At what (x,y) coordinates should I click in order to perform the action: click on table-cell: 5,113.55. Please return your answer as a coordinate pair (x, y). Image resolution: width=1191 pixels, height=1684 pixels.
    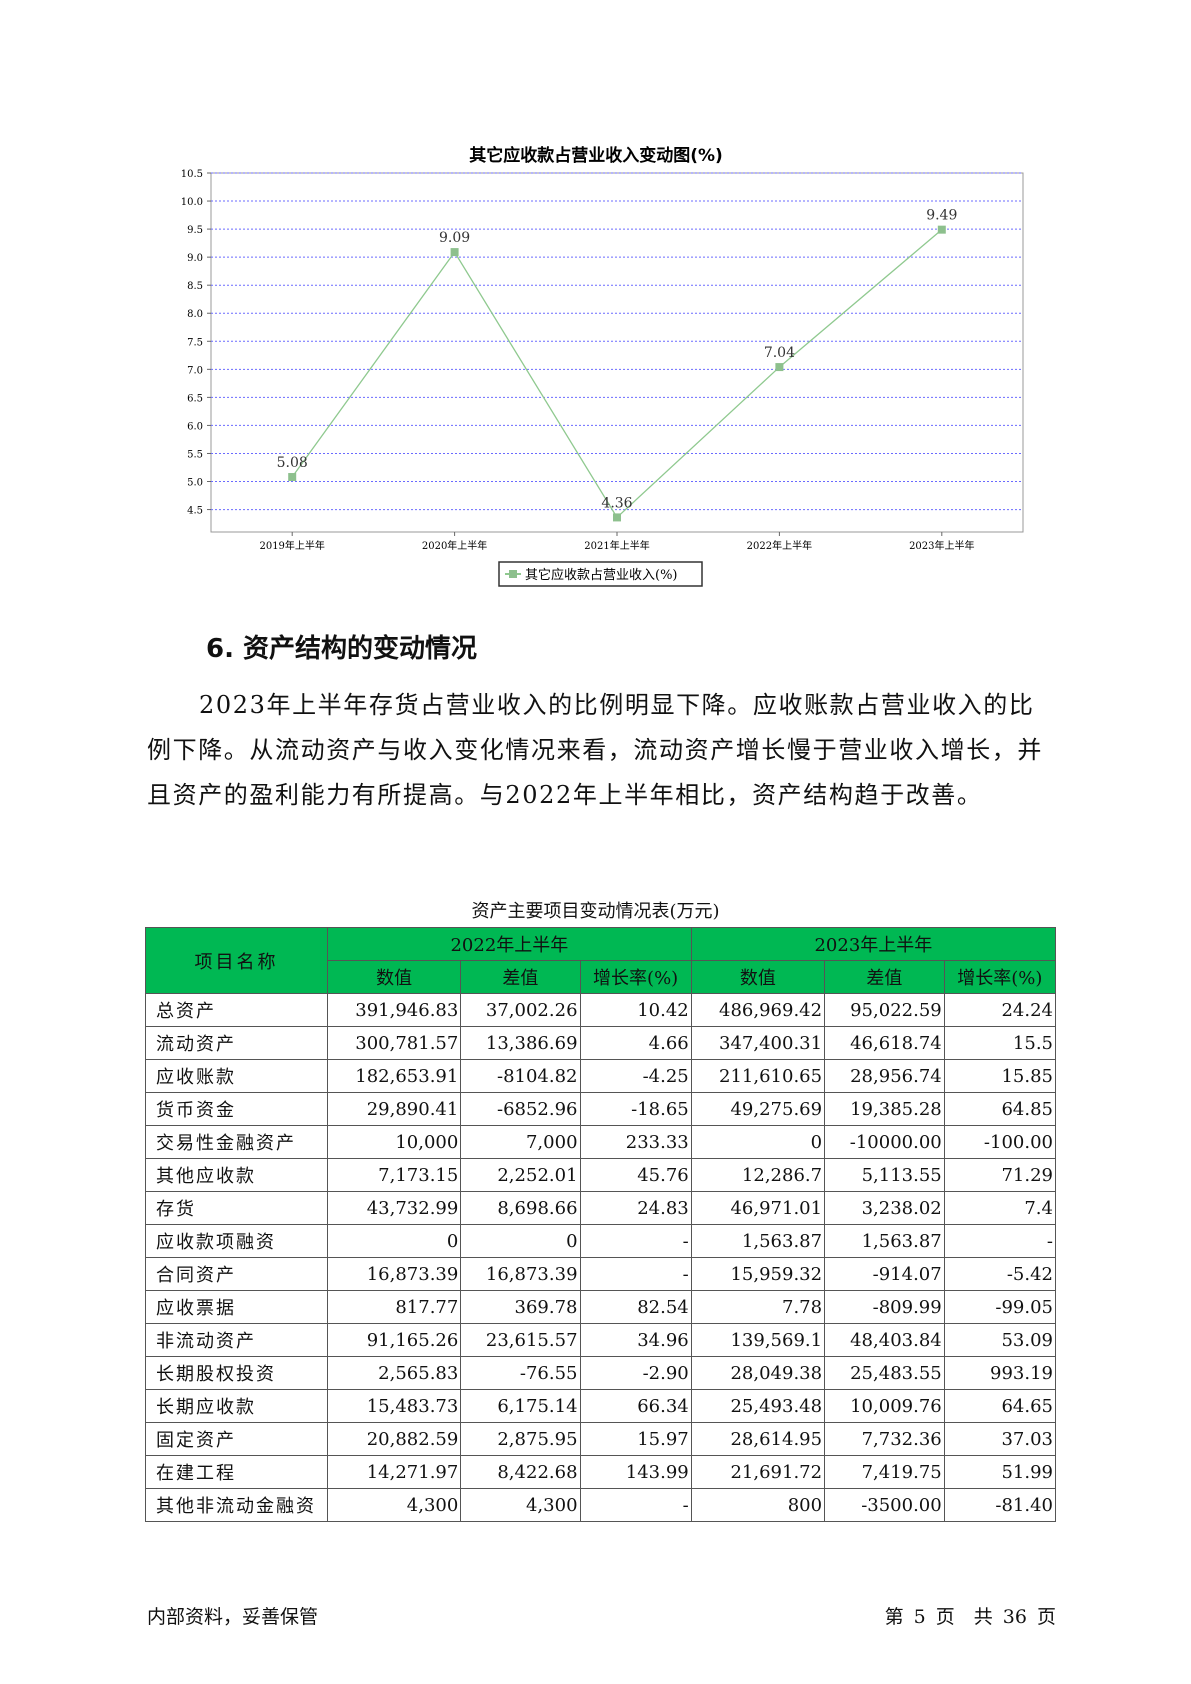
    Looking at the image, I should click on (884, 1175).